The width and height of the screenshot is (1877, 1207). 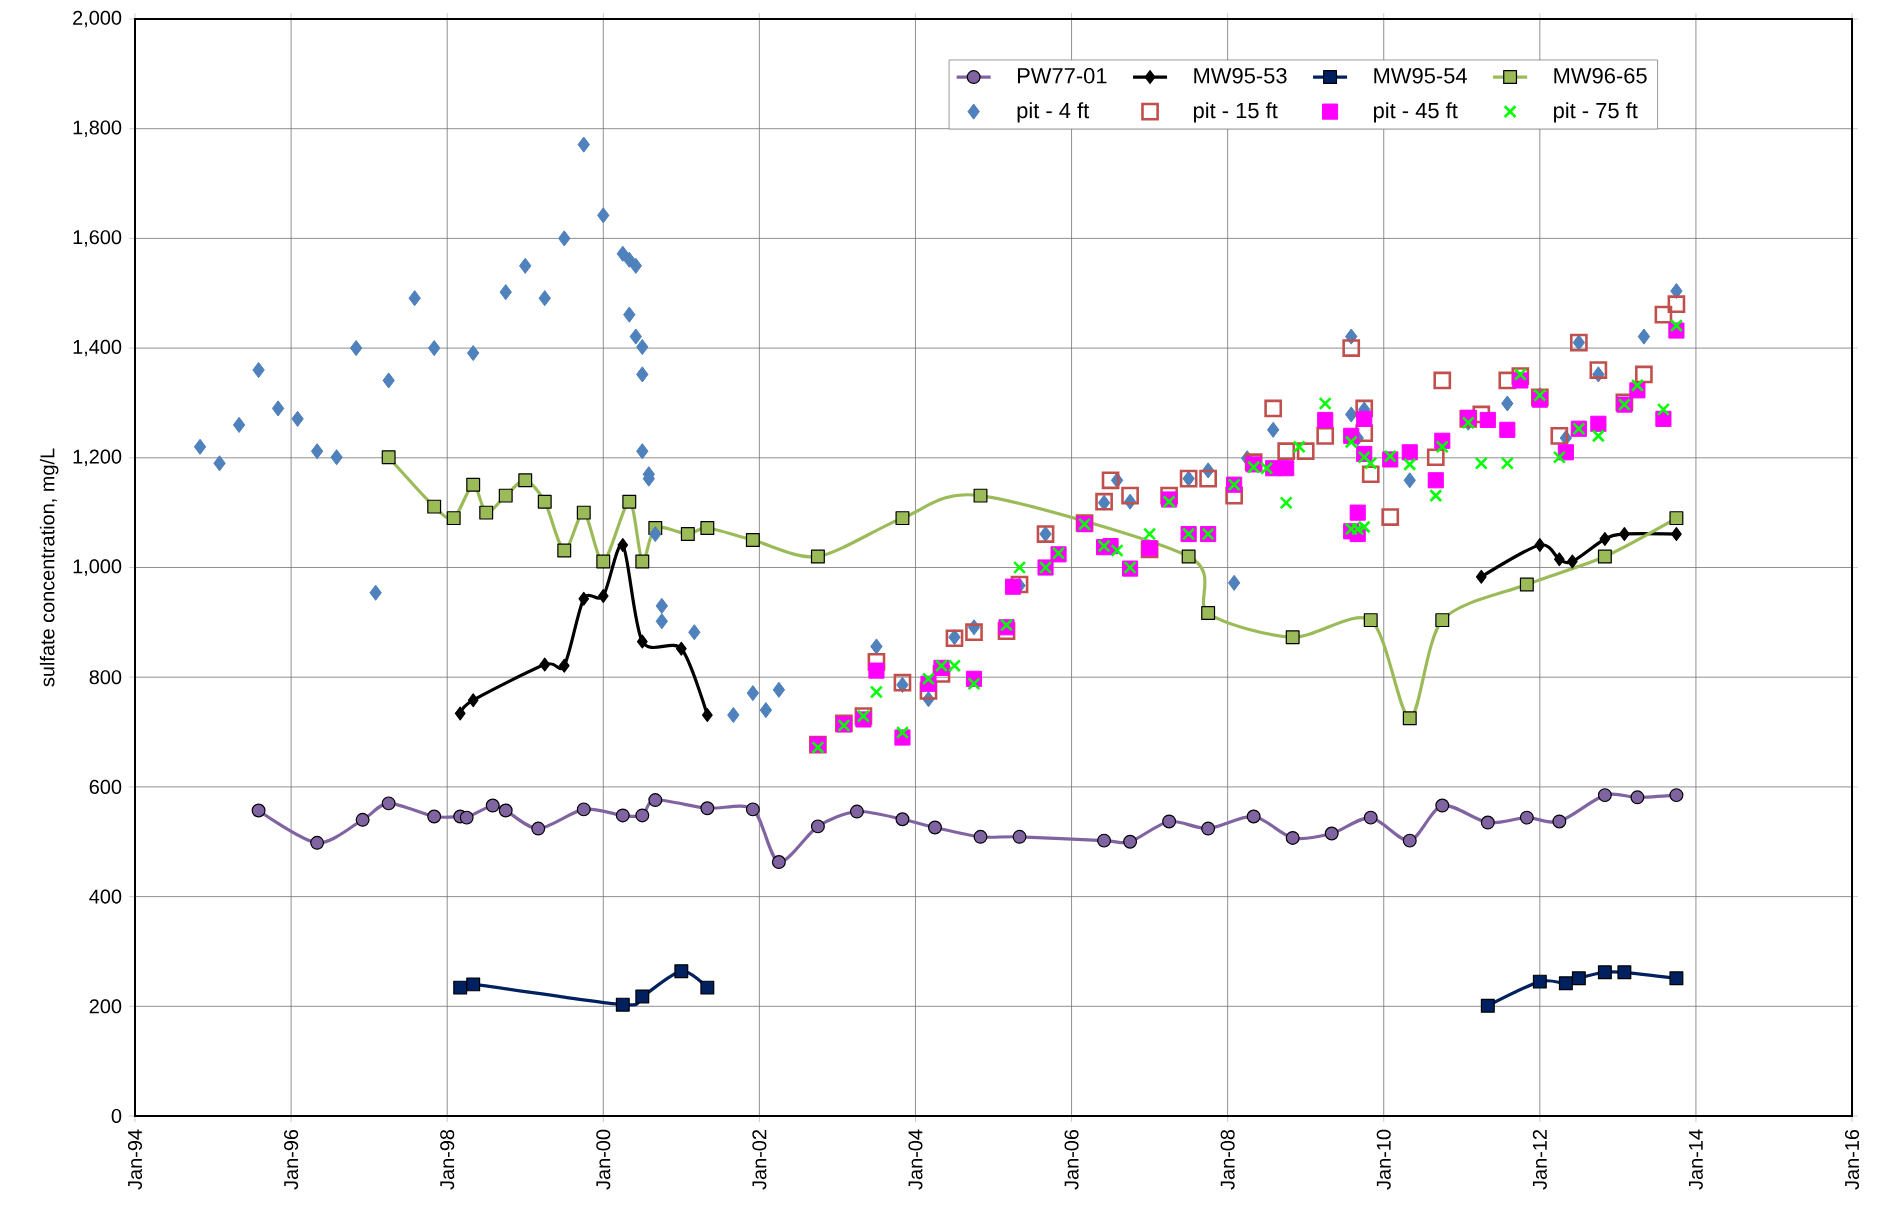 What do you see at coordinates (97, 348) in the screenshot?
I see `y-tick-label: 1,400` at bounding box center [97, 348].